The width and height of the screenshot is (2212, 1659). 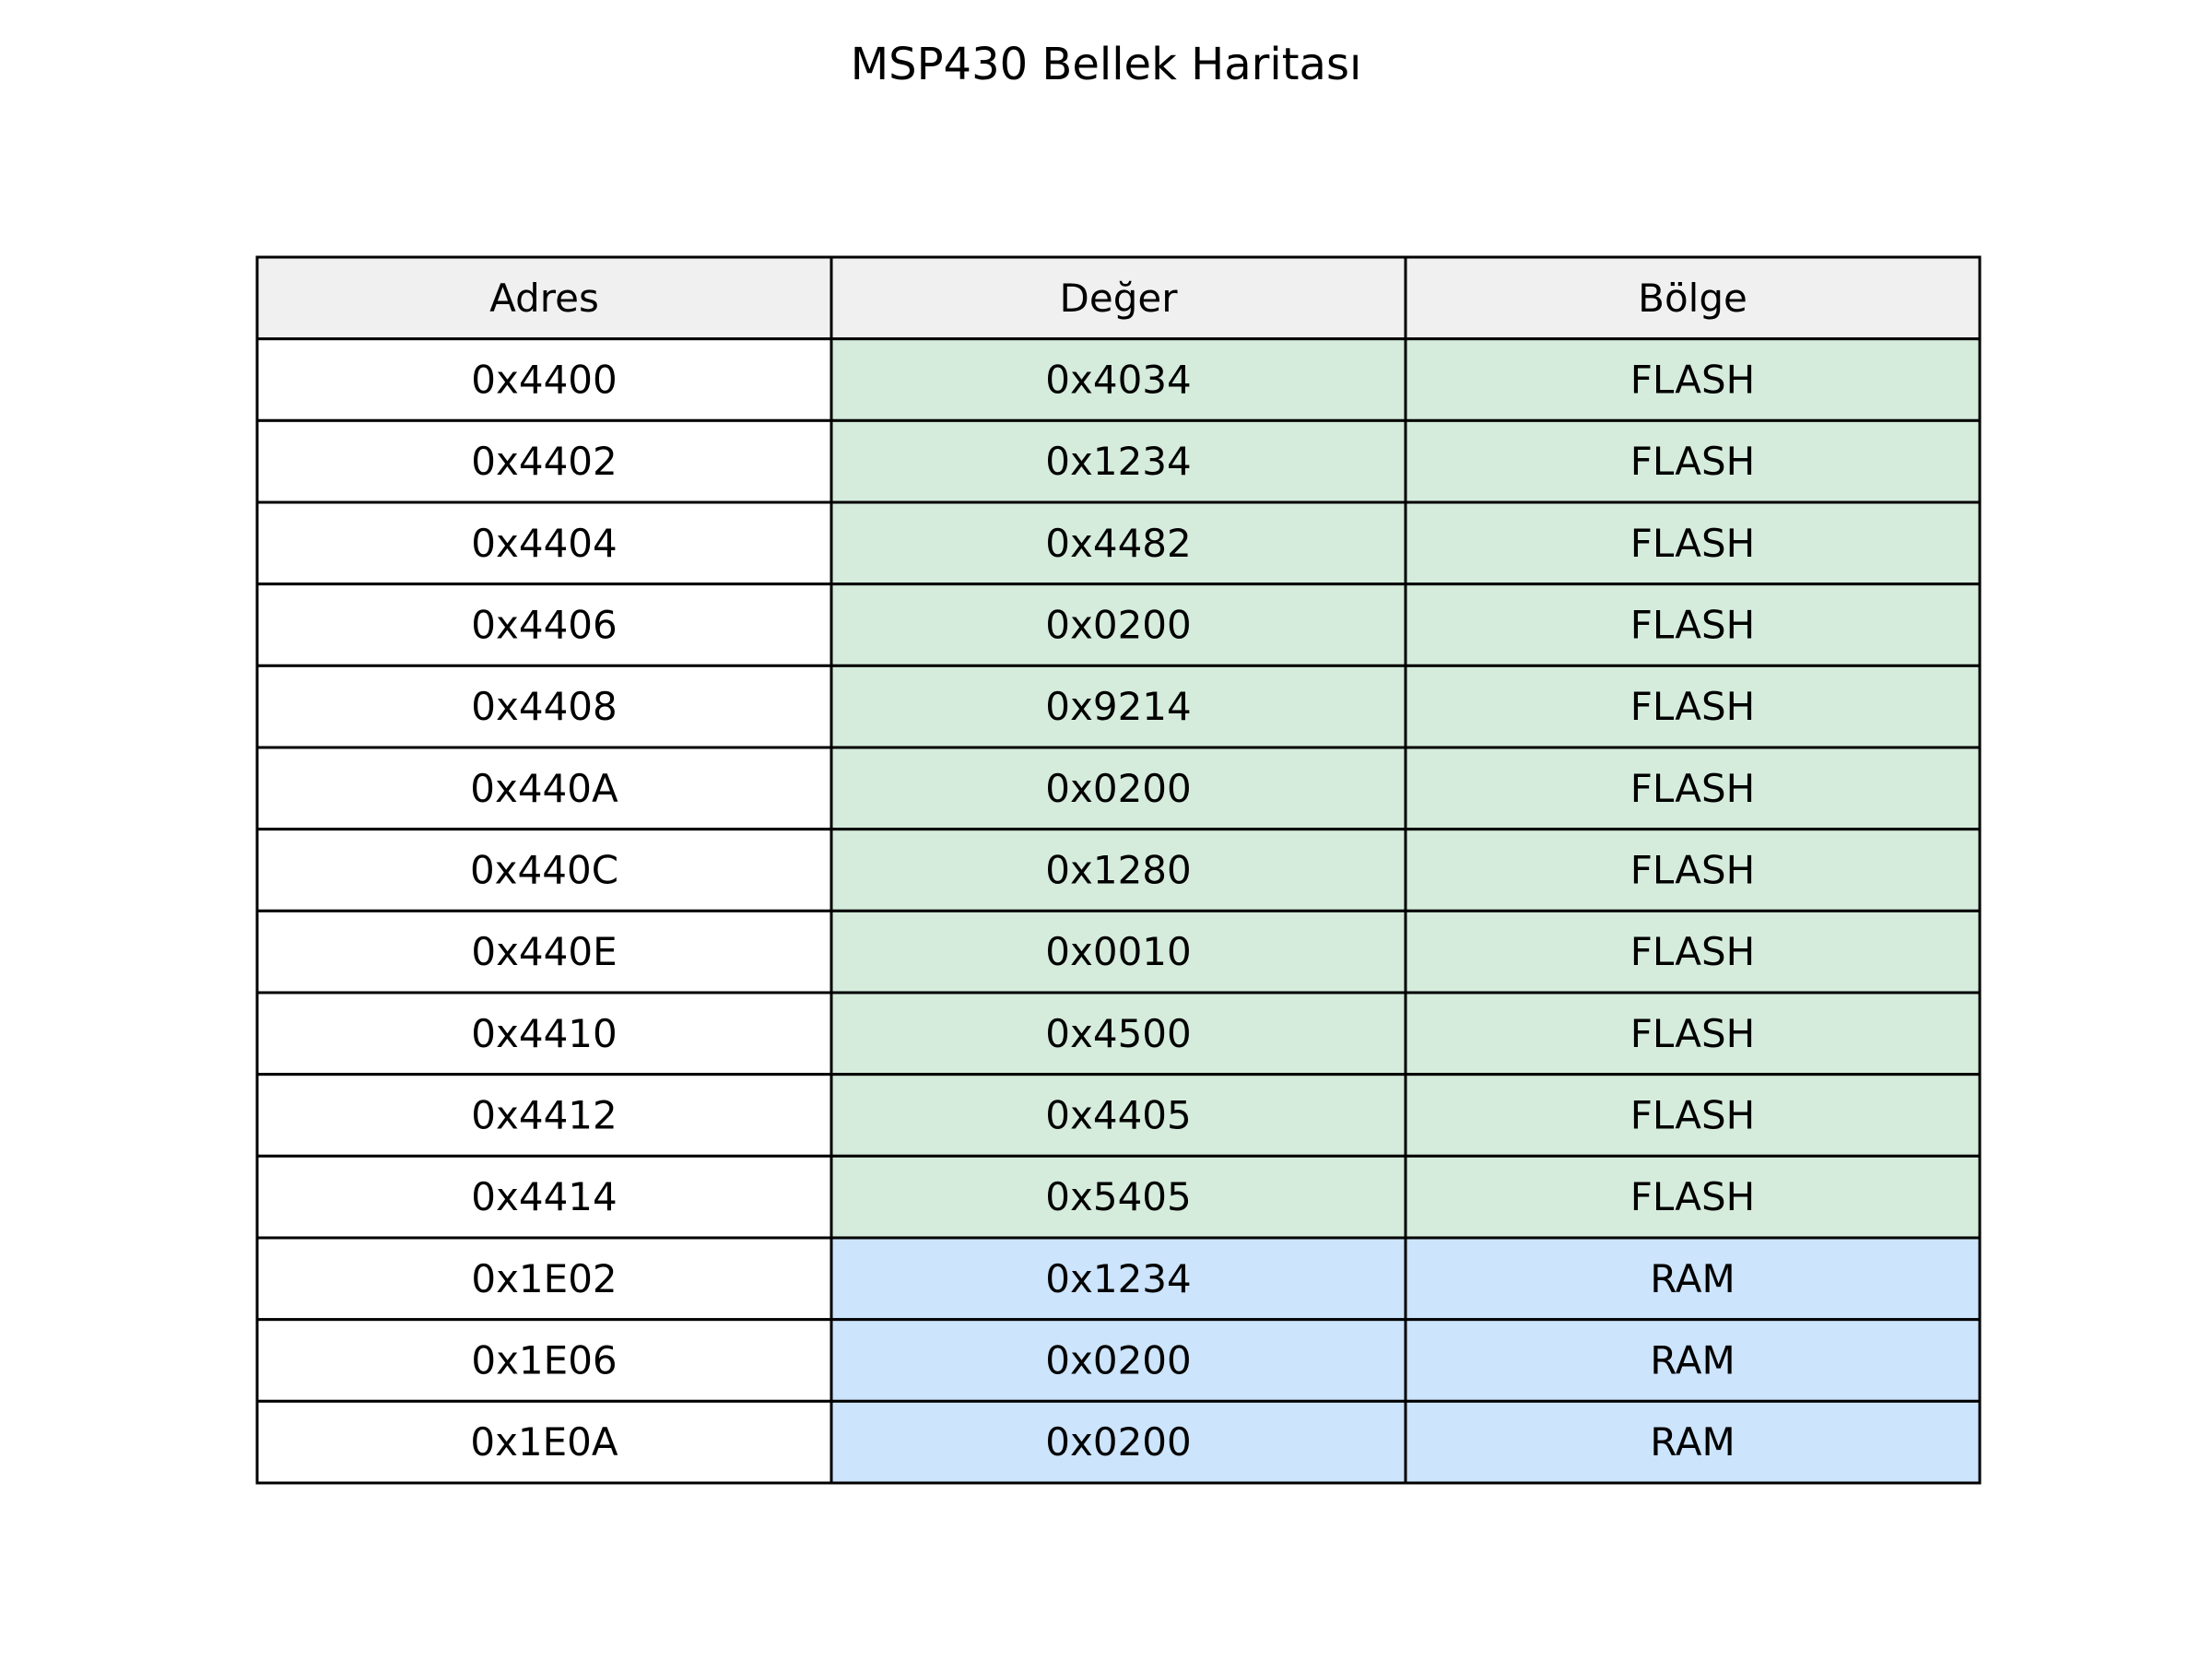 I want to click on cell-text-value: 0x1280, so click(x=1118, y=870).